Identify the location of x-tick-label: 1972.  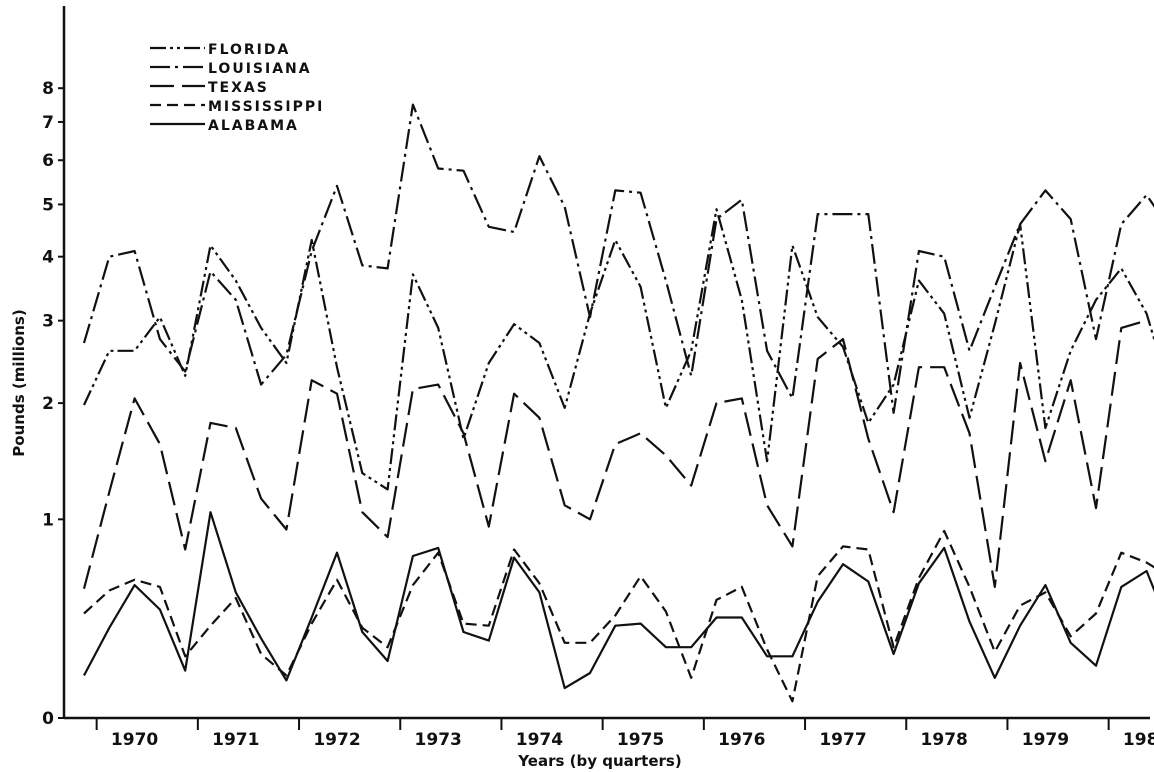
(336, 740).